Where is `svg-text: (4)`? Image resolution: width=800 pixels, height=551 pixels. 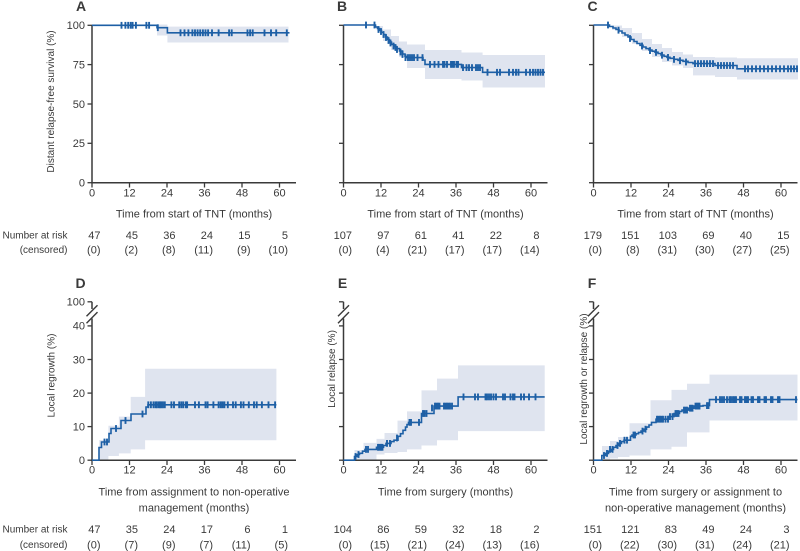 svg-text: (4) is located at coordinates (382, 251).